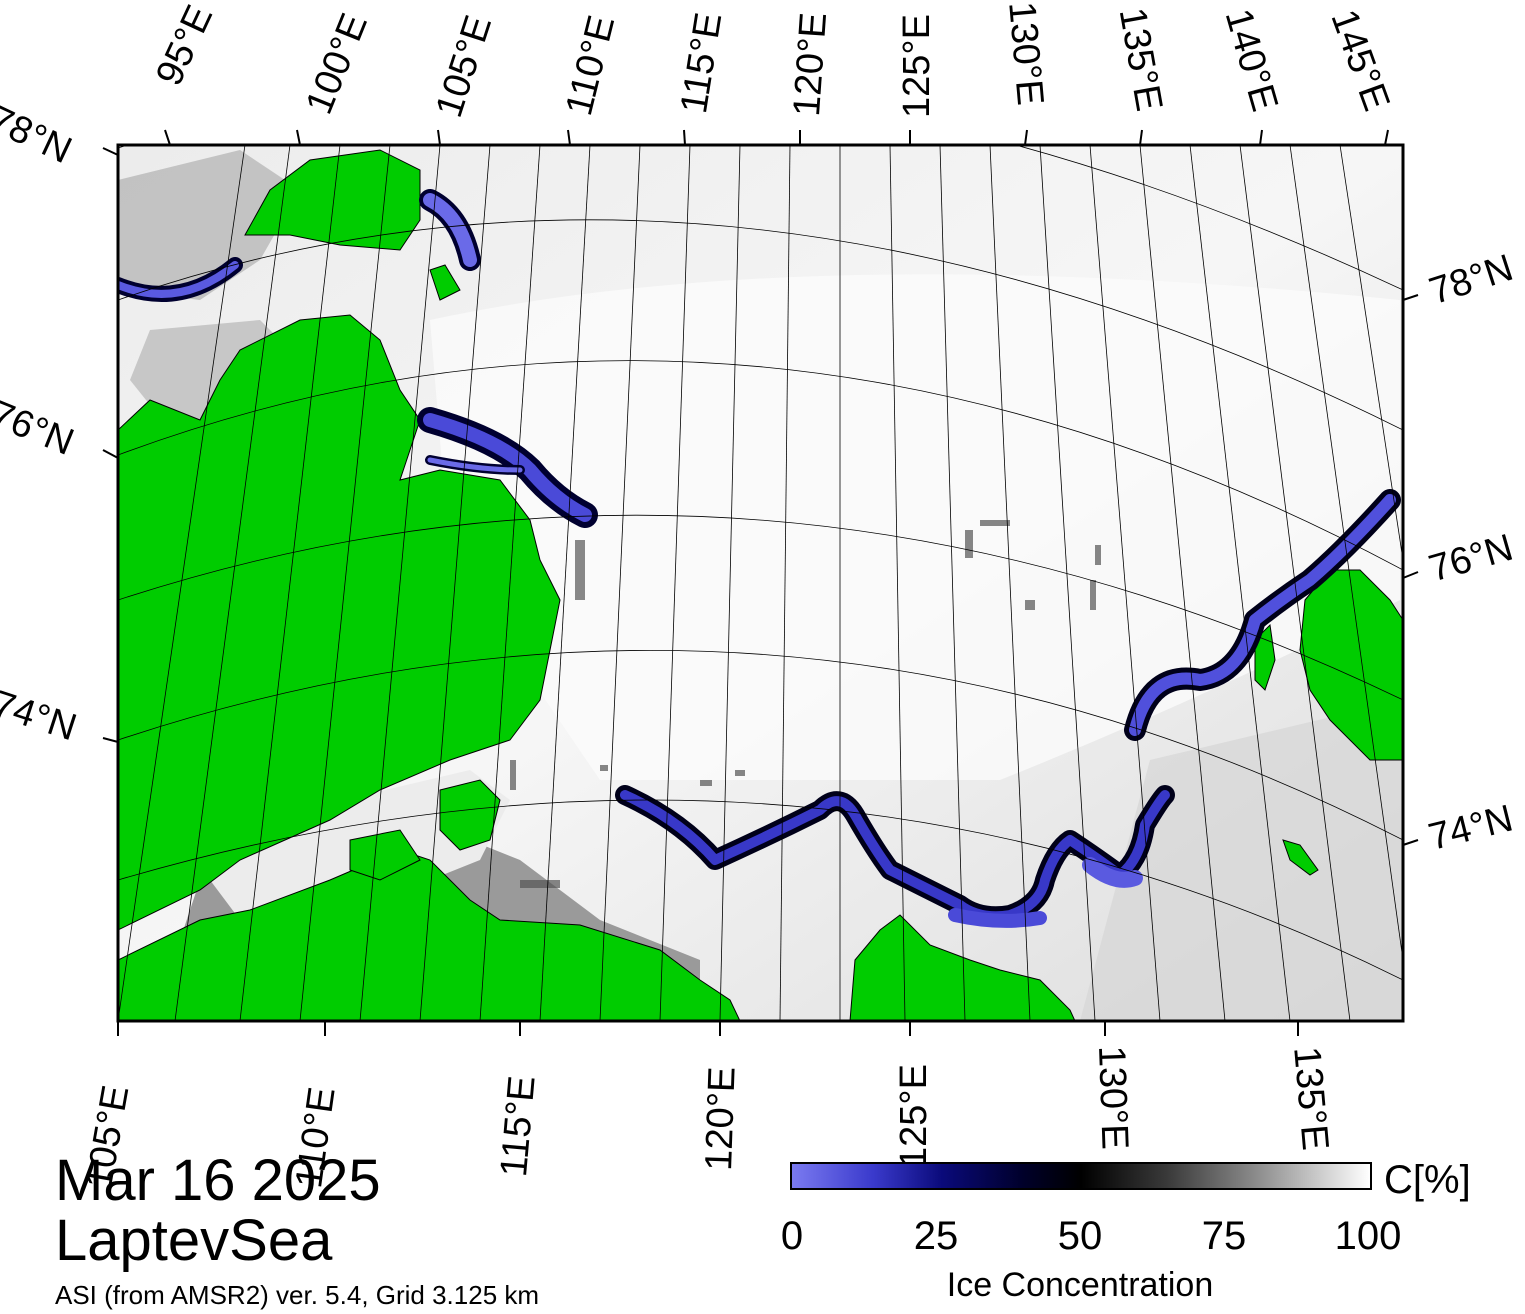 This screenshot has height=1314, width=1525. What do you see at coordinates (332, 200) in the screenshot?
I see `land-severnaya-zemlya` at bounding box center [332, 200].